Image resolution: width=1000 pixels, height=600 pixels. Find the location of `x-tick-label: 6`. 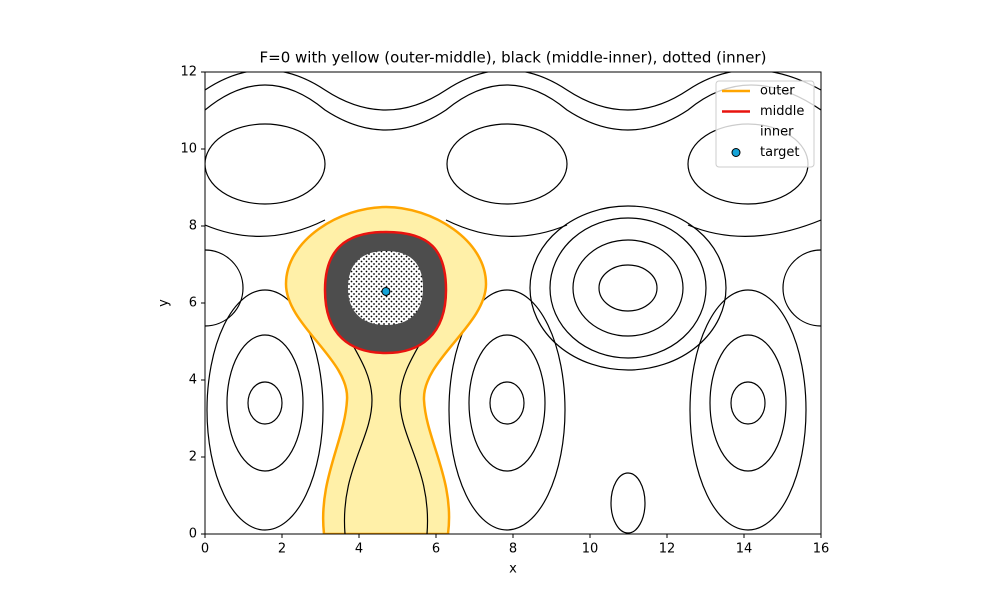

x-tick-label: 6 is located at coordinates (436, 549).